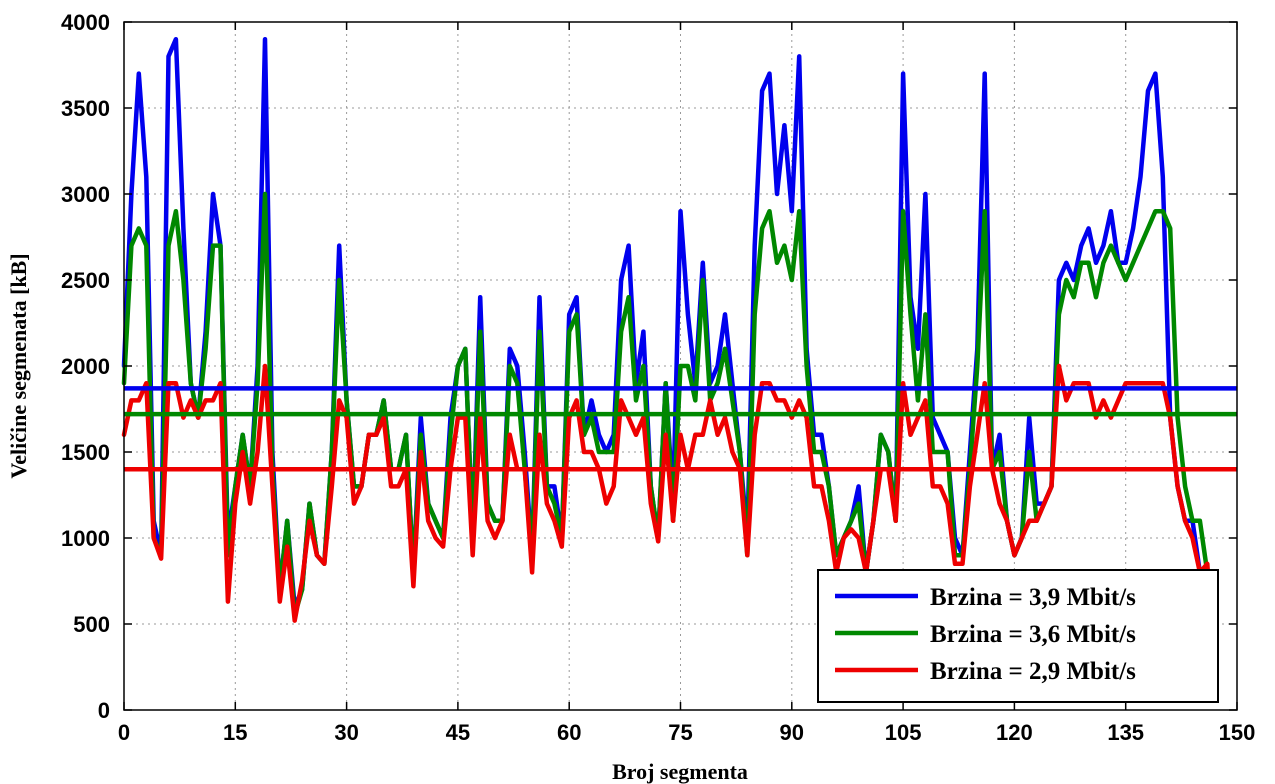  What do you see at coordinates (346, 732) in the screenshot?
I see `x-tick-label: 30` at bounding box center [346, 732].